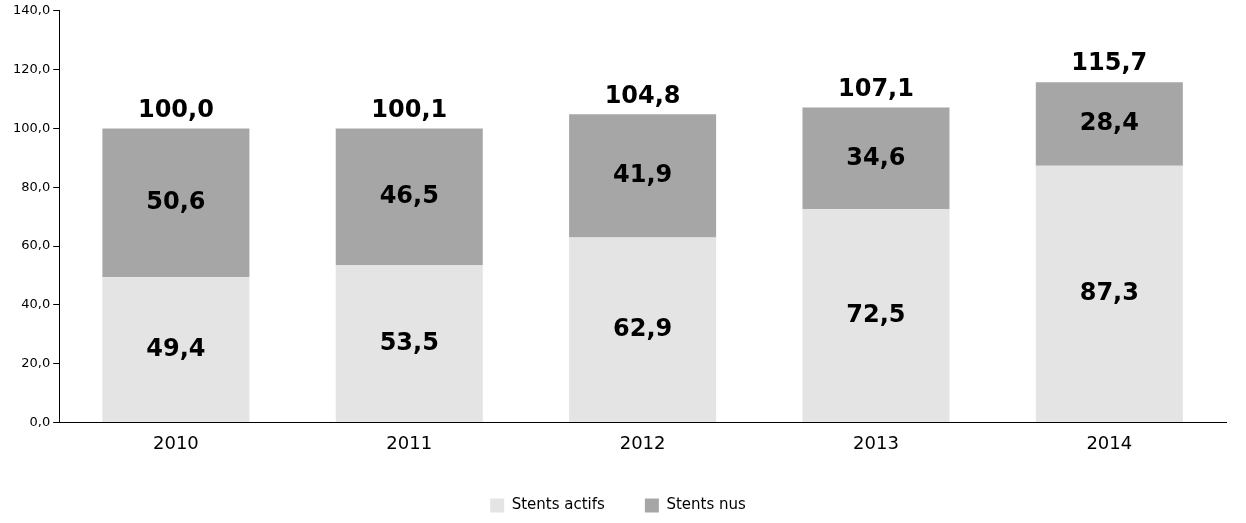 This screenshot has width=1246, height=523. What do you see at coordinates (36, 186) in the screenshot?
I see `y-tick-label: 80,0` at bounding box center [36, 186].